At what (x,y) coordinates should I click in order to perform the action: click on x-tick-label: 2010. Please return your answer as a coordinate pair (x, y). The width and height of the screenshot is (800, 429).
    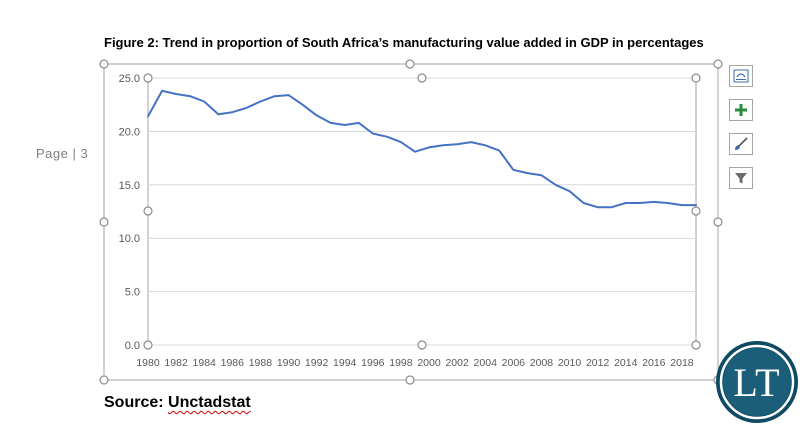
    Looking at the image, I should click on (570, 363).